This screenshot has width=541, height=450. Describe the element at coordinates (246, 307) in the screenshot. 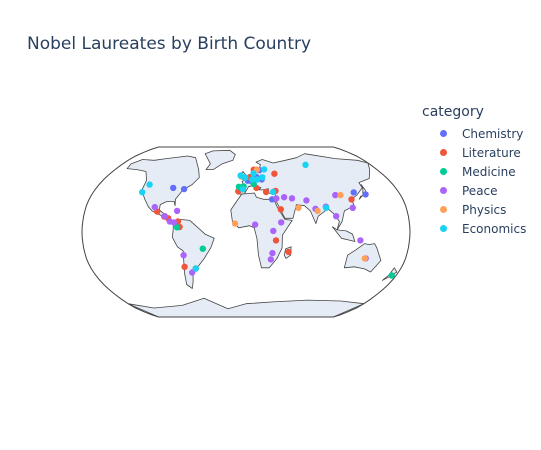

I see `land-antarctica` at that location.